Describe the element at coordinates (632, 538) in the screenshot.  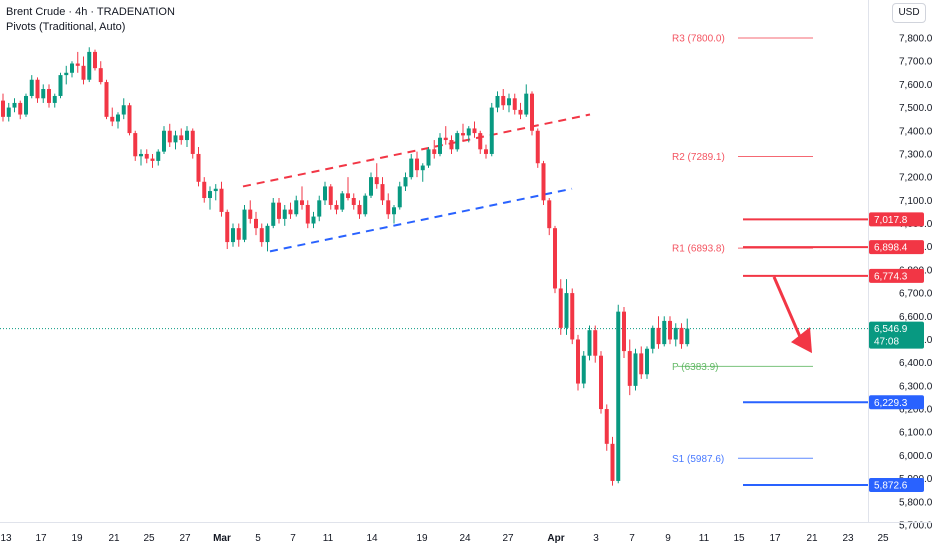
I see `x-tick-label: 7` at that location.